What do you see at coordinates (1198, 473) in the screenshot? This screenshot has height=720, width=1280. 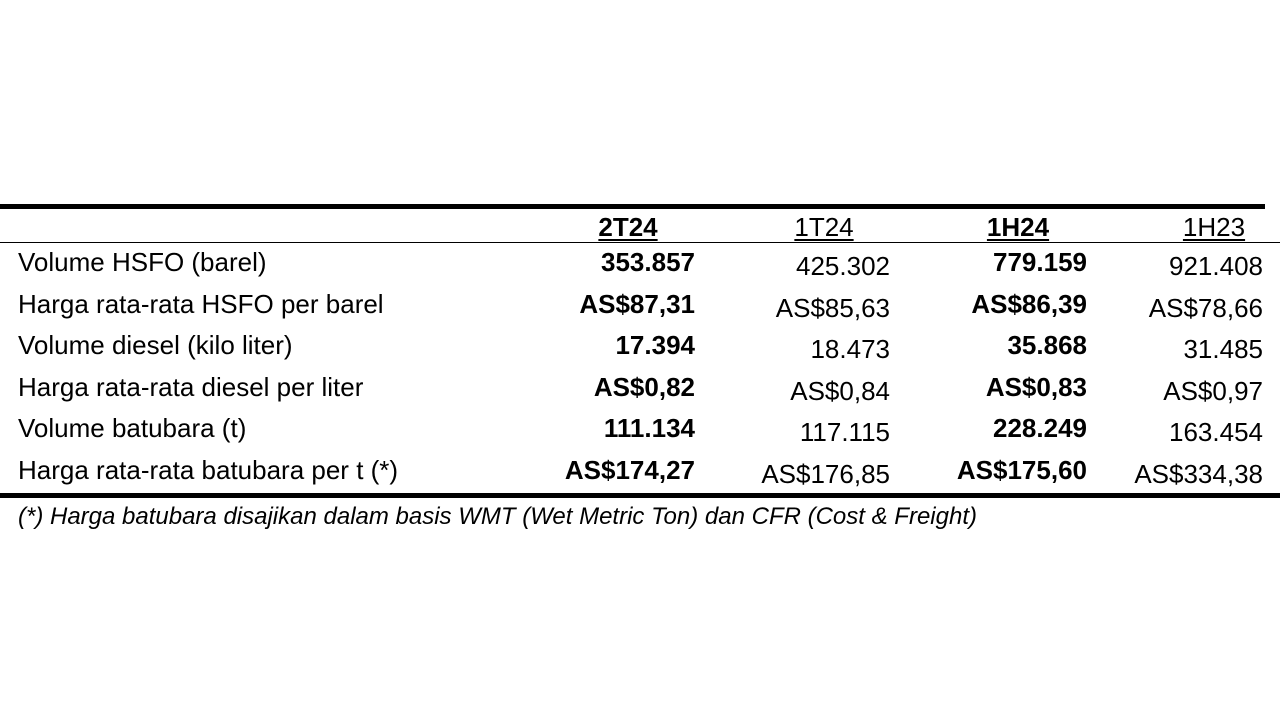 I see `cell: AS$334,38` at bounding box center [1198, 473].